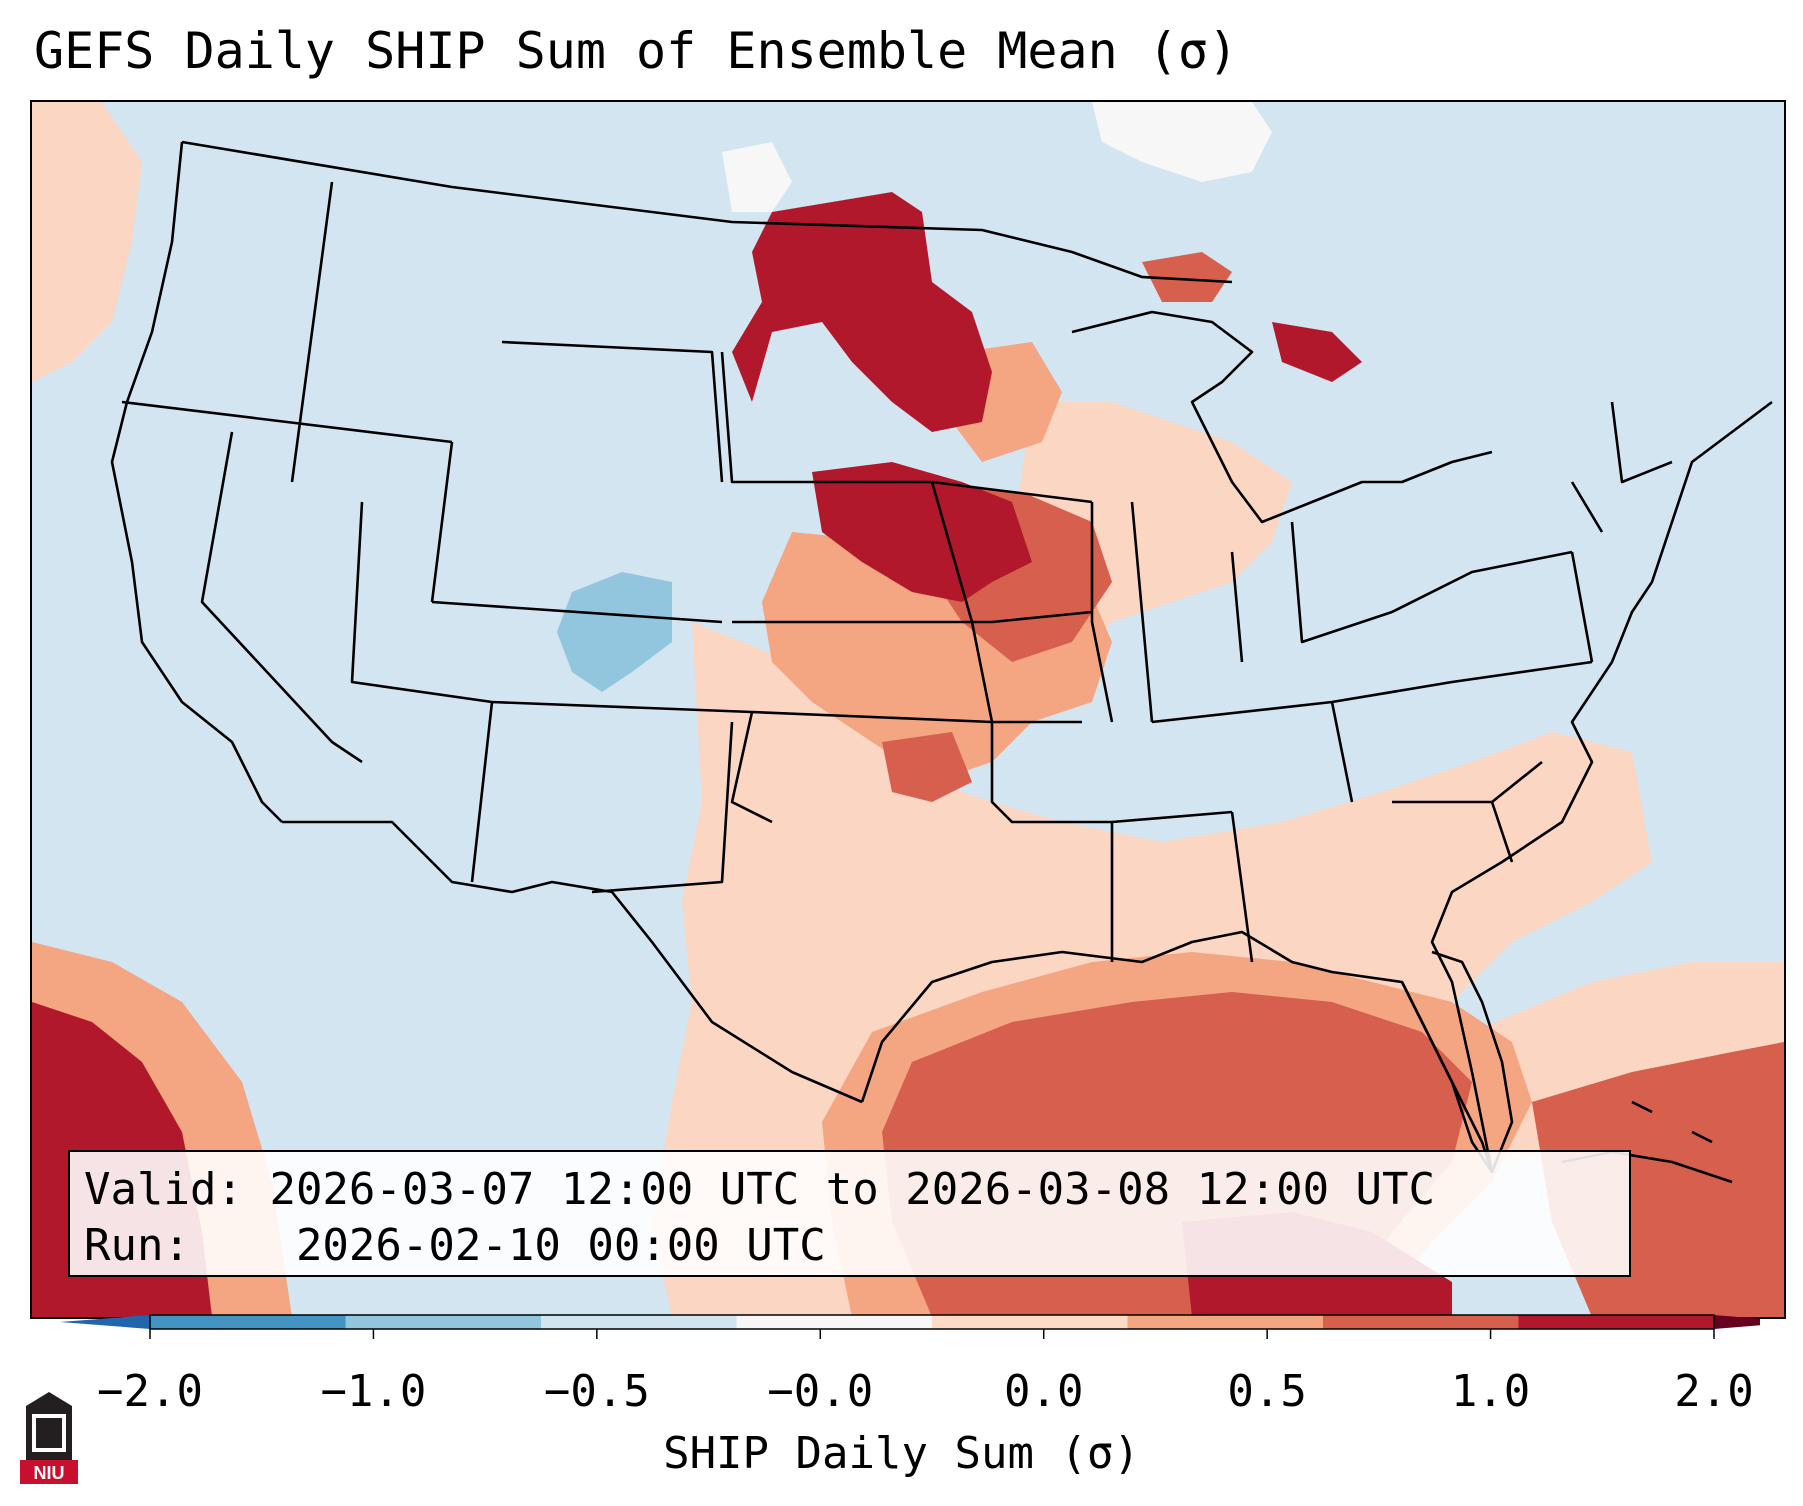  Describe the element at coordinates (196, 482) in the screenshot. I see `west-coast` at that location.